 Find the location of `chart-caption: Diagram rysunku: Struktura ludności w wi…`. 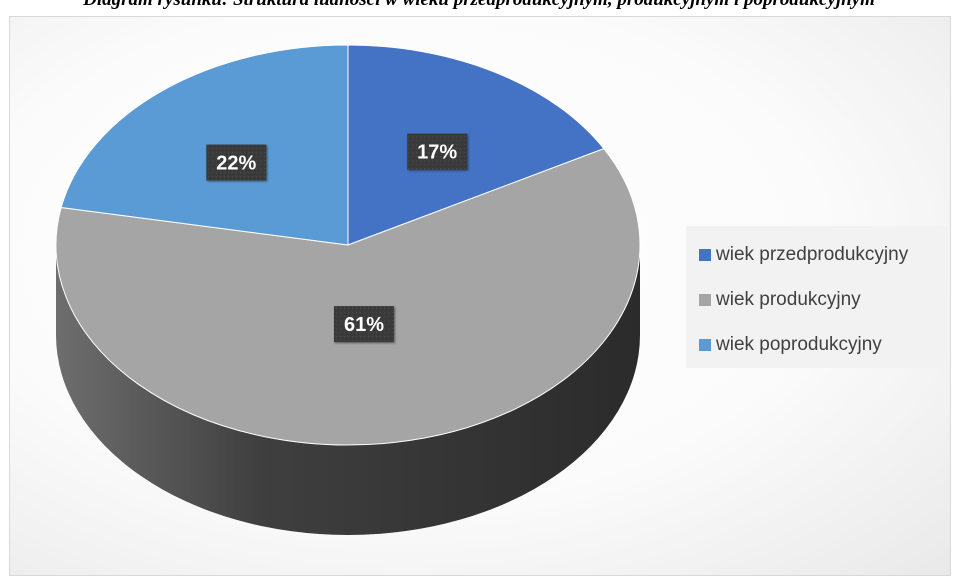

chart-caption: Diagram rysunku: Struktura ludności w wi… is located at coordinates (479, 6).